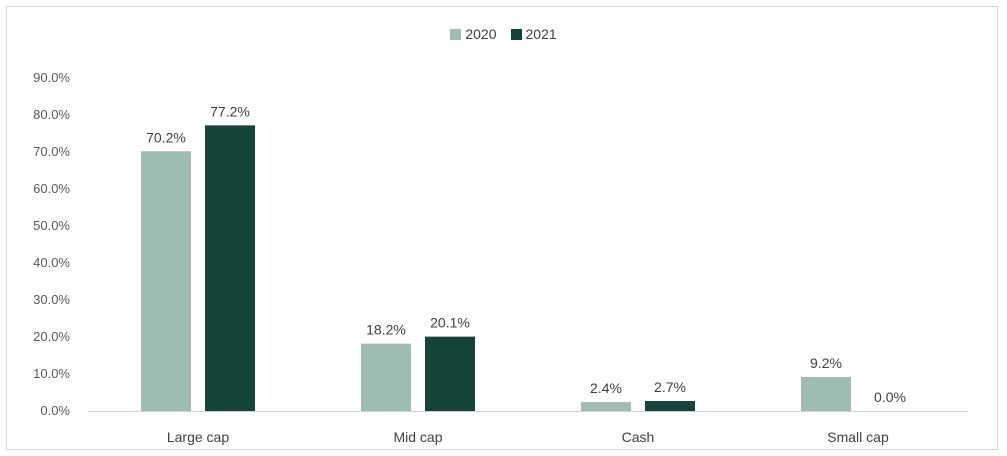 The height and width of the screenshot is (456, 1007). What do you see at coordinates (481, 34) in the screenshot?
I see `legend-label-2020: 2020` at bounding box center [481, 34].